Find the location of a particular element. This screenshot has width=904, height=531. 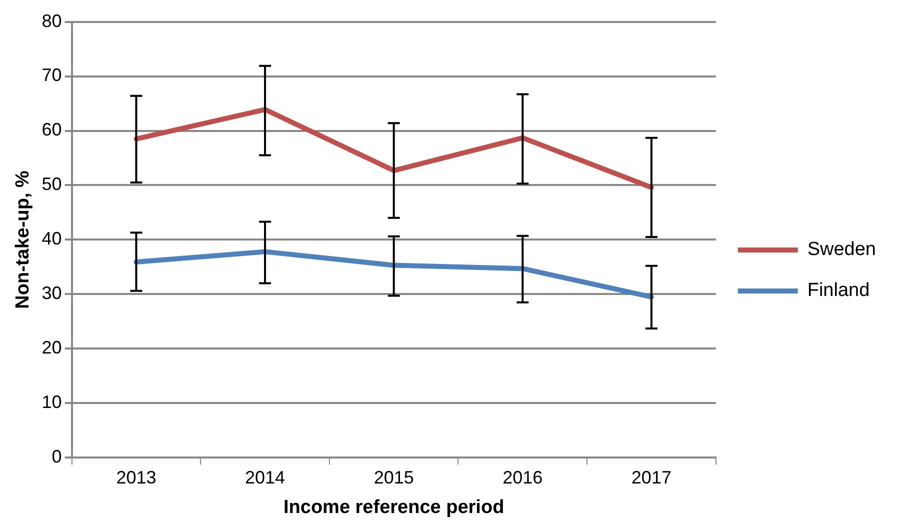

y-tick-label: 50 is located at coordinates (52, 184).